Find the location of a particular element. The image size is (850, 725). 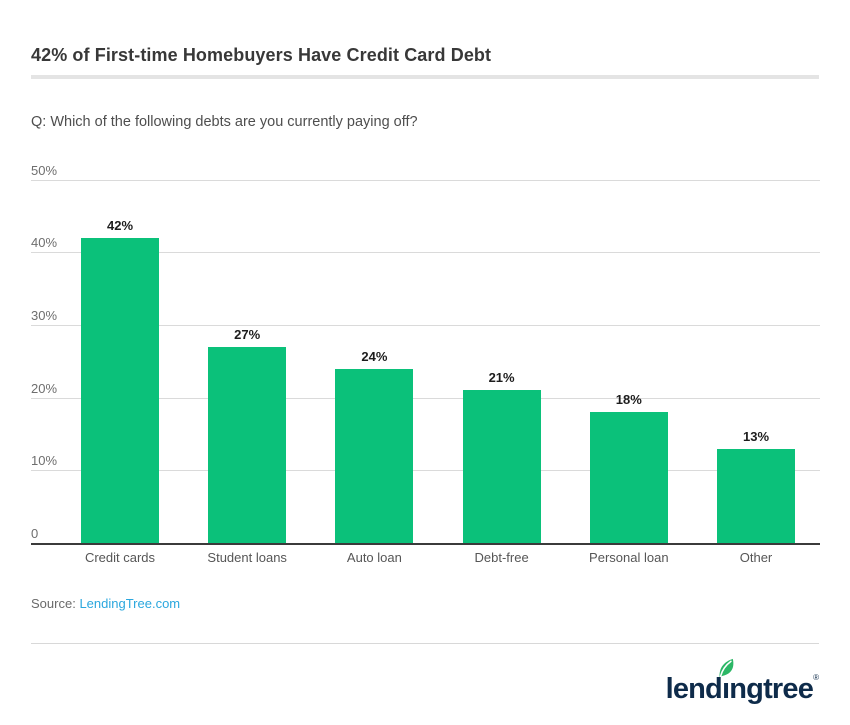

source-row: Source: LendingTree.com is located at coordinates (105, 603).